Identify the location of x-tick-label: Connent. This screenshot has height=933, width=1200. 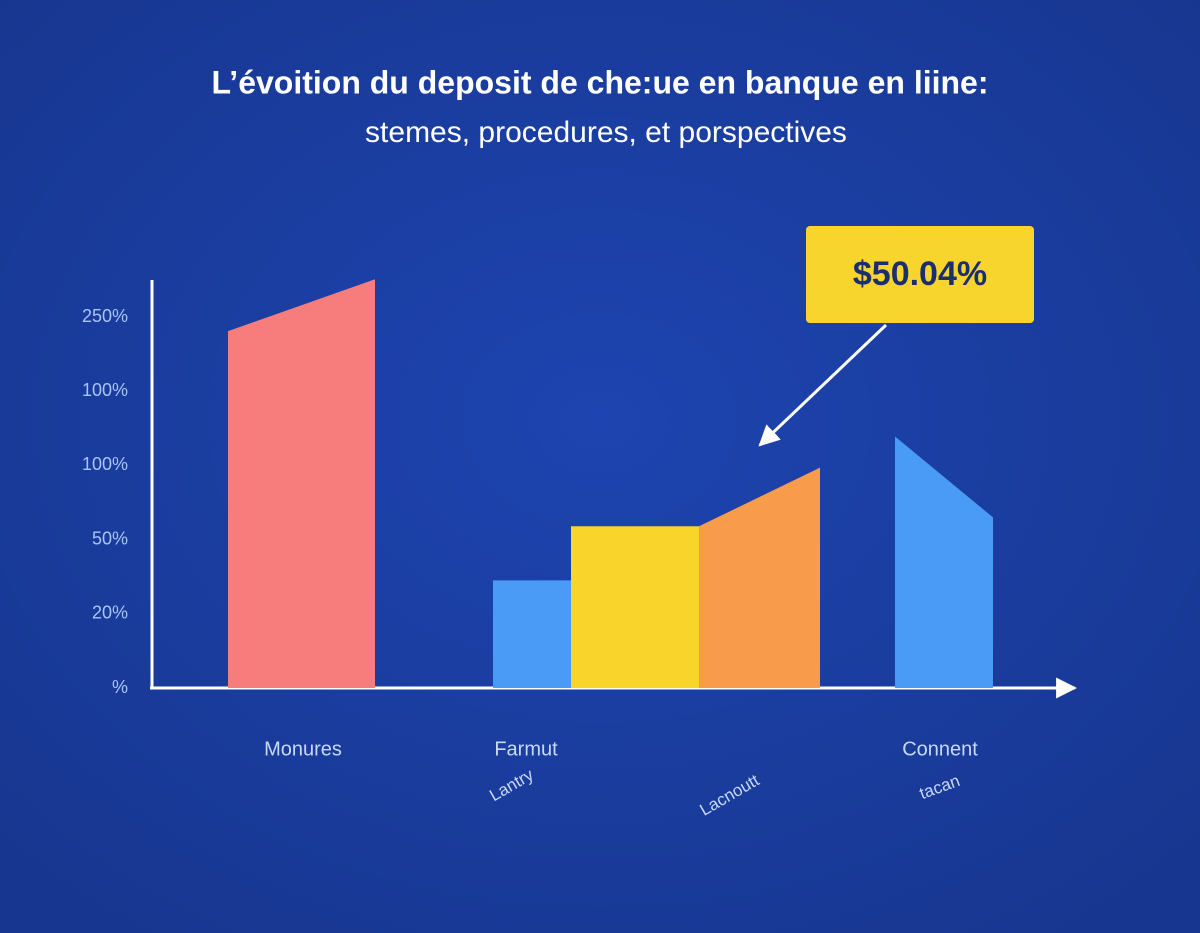
(940, 749).